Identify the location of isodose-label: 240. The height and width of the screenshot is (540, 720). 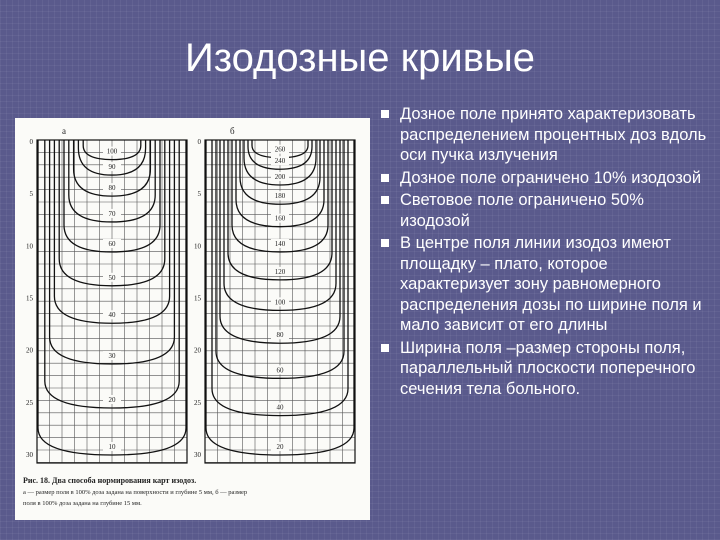
(280, 161).